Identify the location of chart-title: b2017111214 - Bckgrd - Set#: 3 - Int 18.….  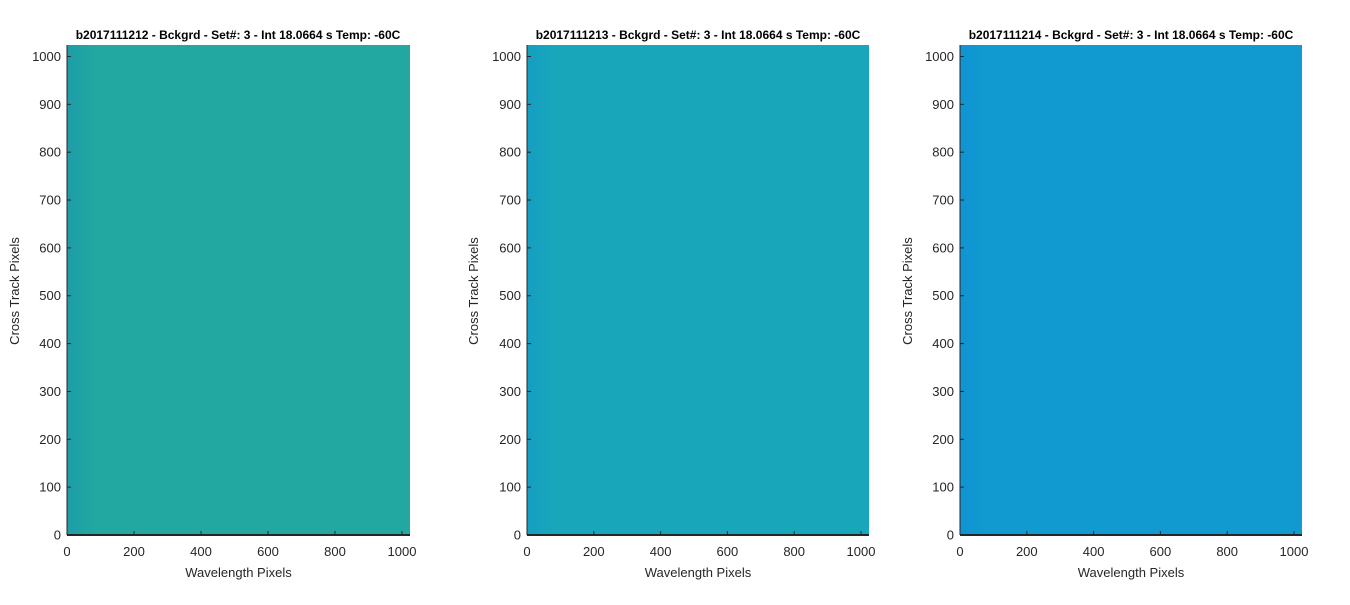
(1131, 35).